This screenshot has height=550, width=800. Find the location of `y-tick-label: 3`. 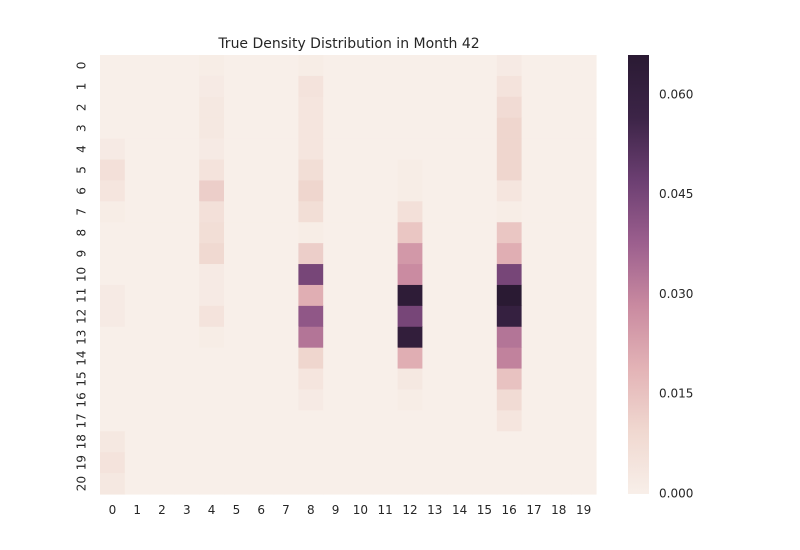

y-tick-label: 3 is located at coordinates (81, 128).